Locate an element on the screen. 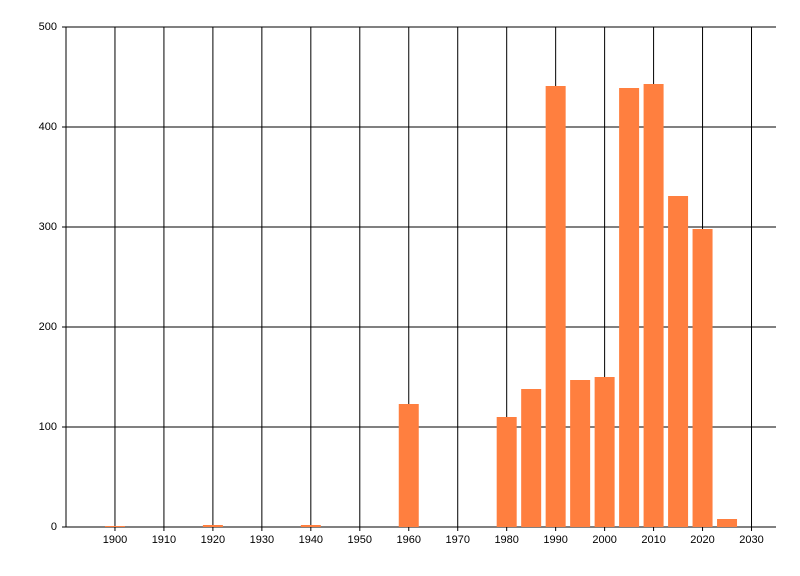  x-tick-label: 2030 is located at coordinates (751, 540).